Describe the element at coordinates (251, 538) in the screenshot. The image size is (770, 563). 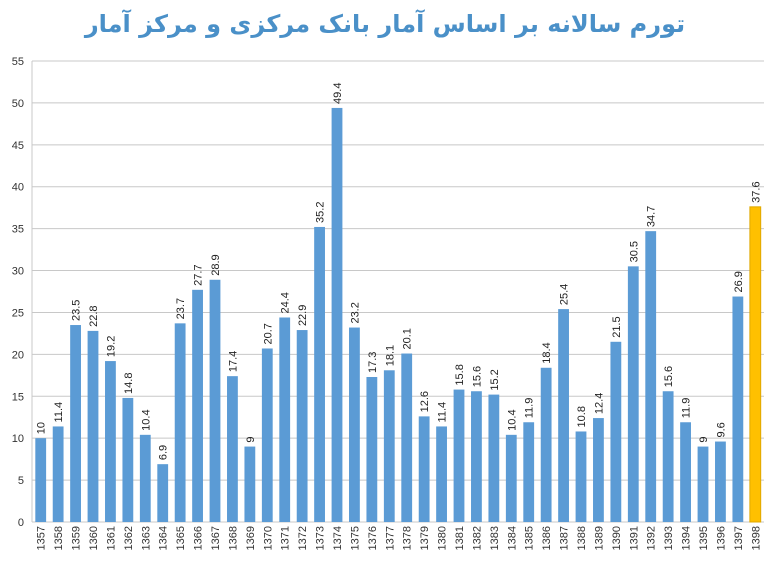
I see `x-tick-label-1369: 1369` at that location.